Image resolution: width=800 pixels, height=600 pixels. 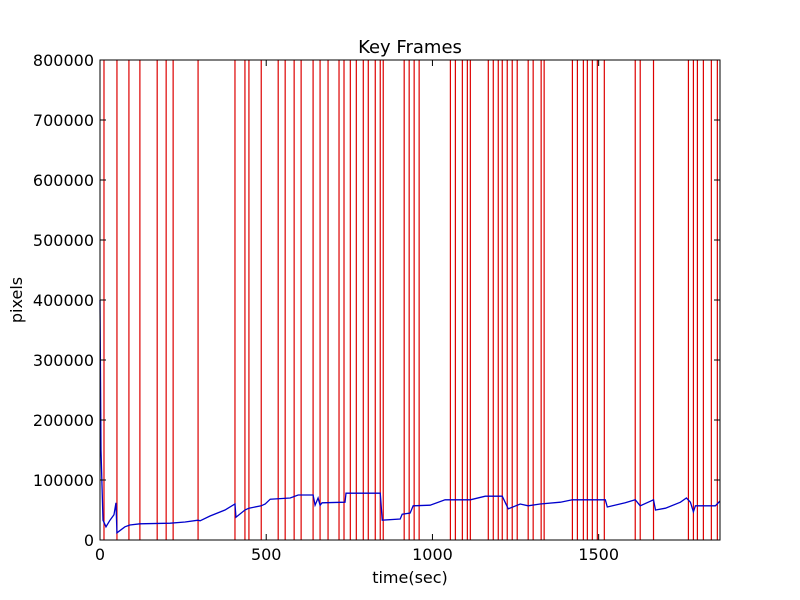 What do you see at coordinates (63, 180) in the screenshot?
I see `y-tick-label: 600000` at bounding box center [63, 180].